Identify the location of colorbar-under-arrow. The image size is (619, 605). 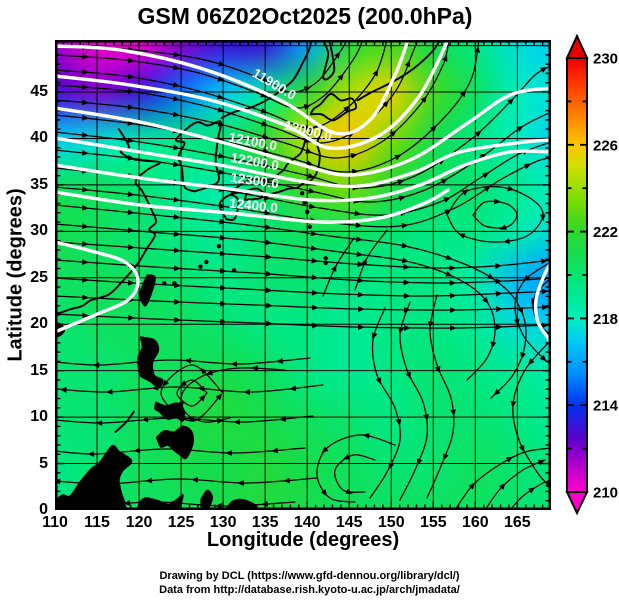
(577, 503).